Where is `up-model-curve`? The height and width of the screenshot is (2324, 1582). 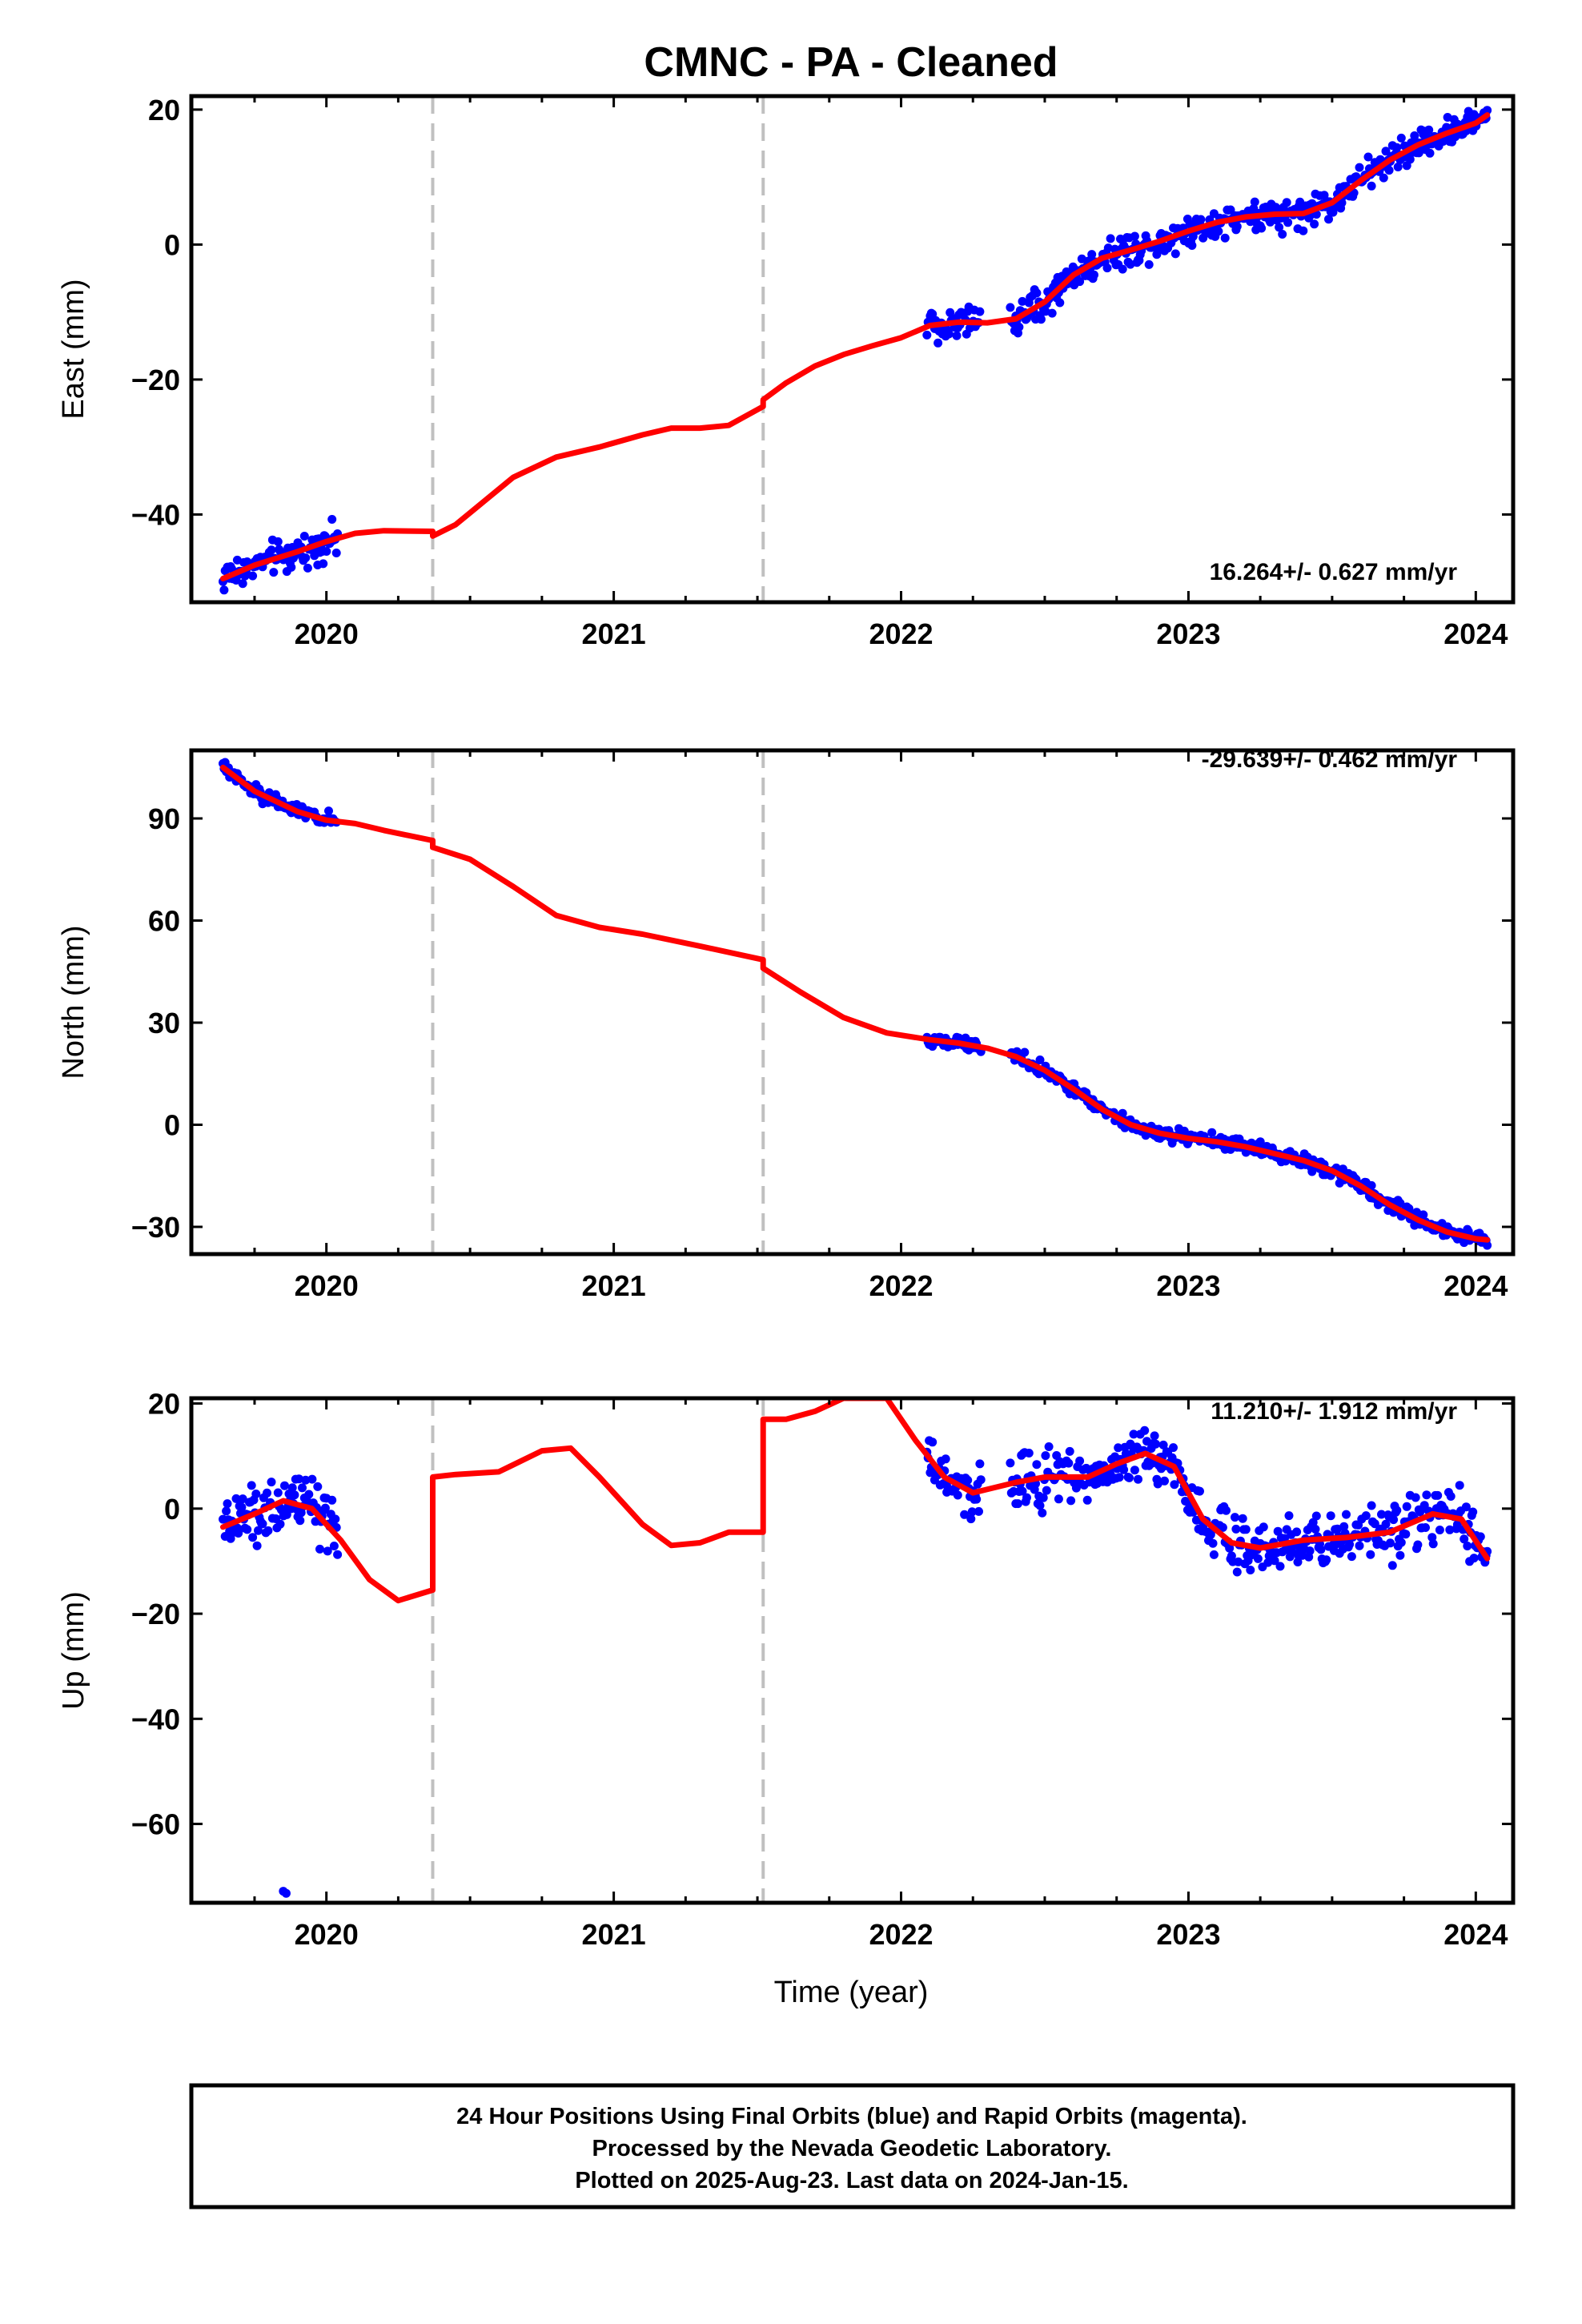 up-model-curve is located at coordinates (855, 1501).